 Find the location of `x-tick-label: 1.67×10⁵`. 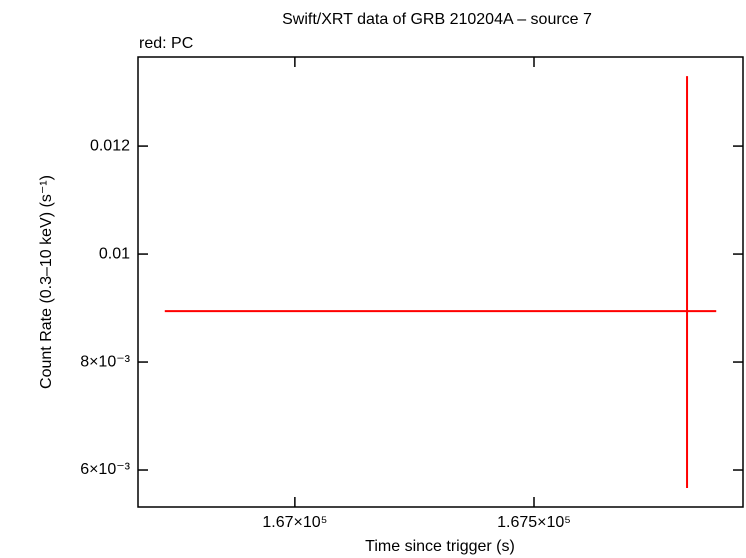

x-tick-label: 1.67×10⁵ is located at coordinates (294, 522).